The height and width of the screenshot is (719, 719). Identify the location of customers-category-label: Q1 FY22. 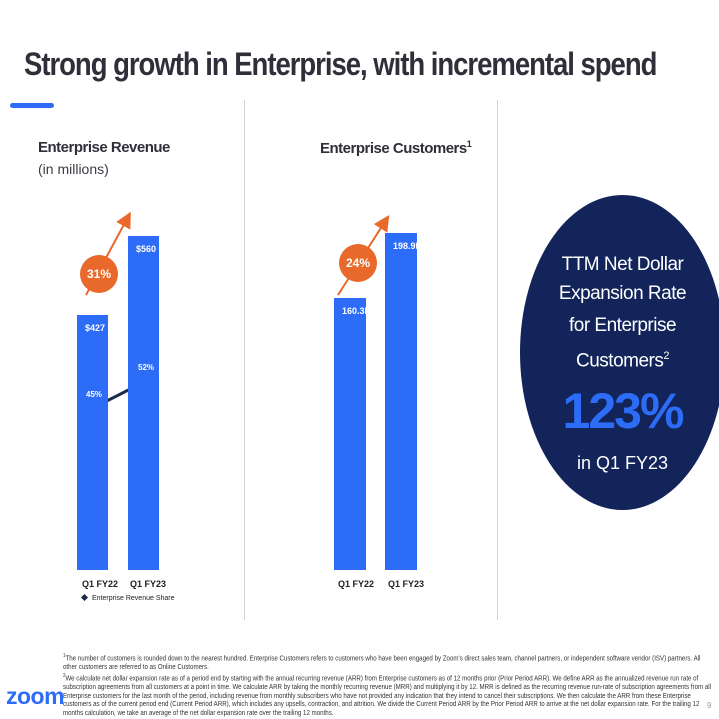
(356, 584).